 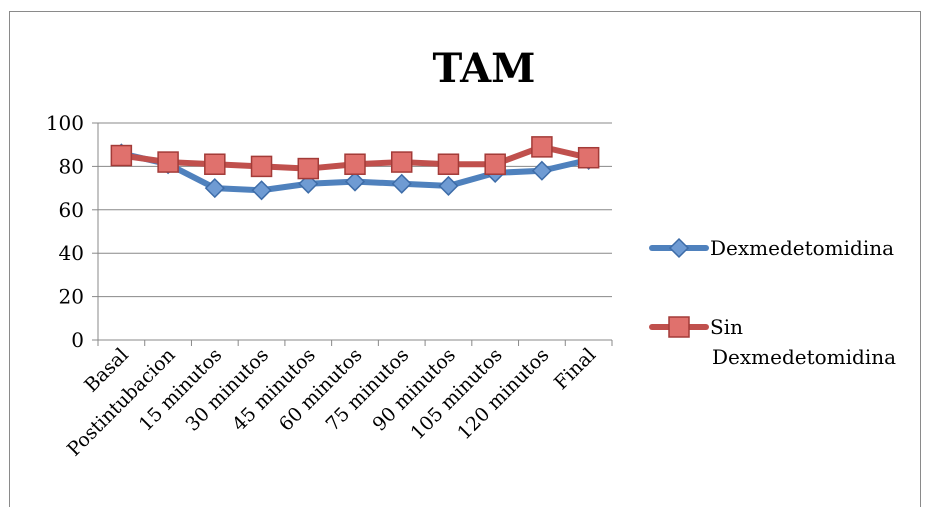 I want to click on series-group, so click(x=355, y=168).